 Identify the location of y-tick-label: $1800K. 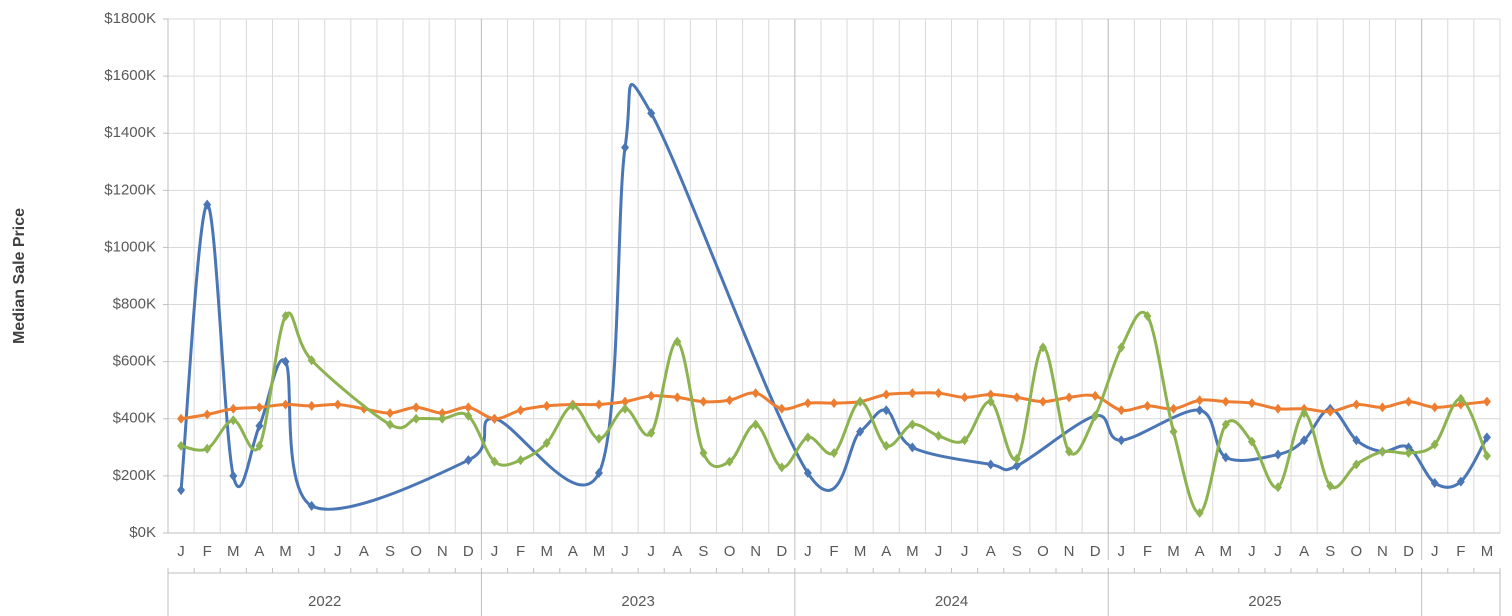
(130, 18).